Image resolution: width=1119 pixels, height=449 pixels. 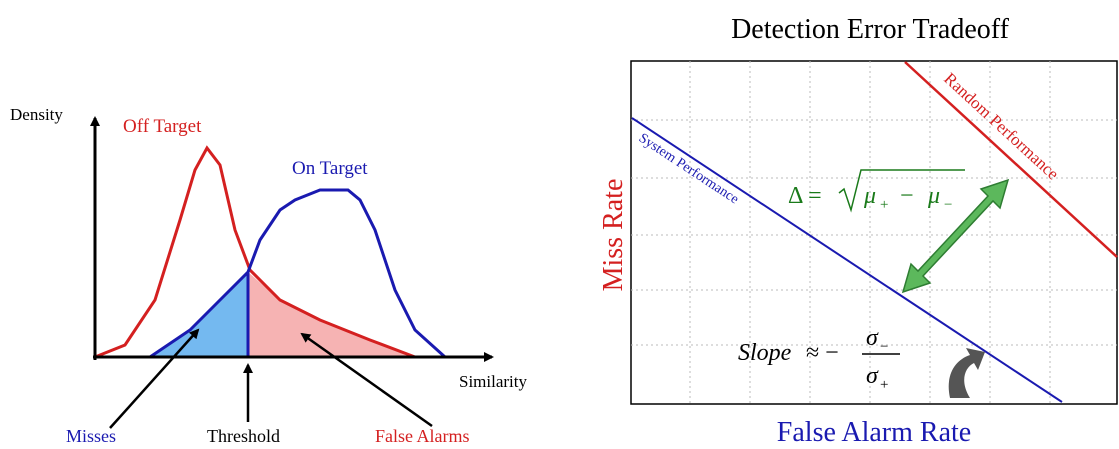 What do you see at coordinates (955, 236) in the screenshot?
I see `distance-arrow` at bounding box center [955, 236].